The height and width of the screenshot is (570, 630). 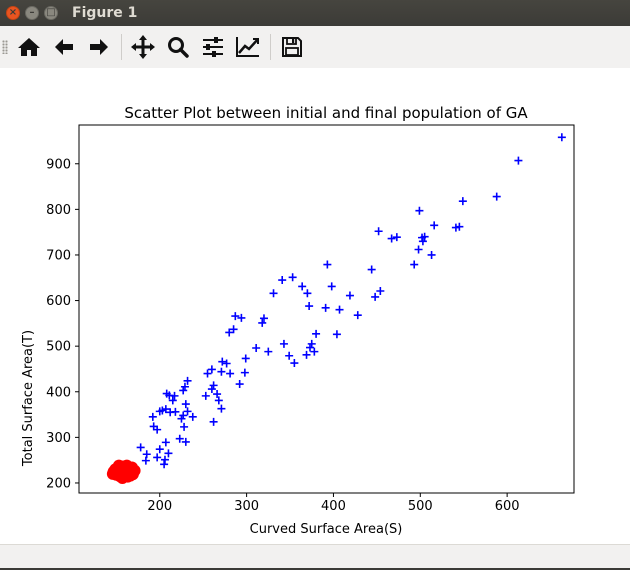 I want to click on home-icon, so click(x=29, y=47).